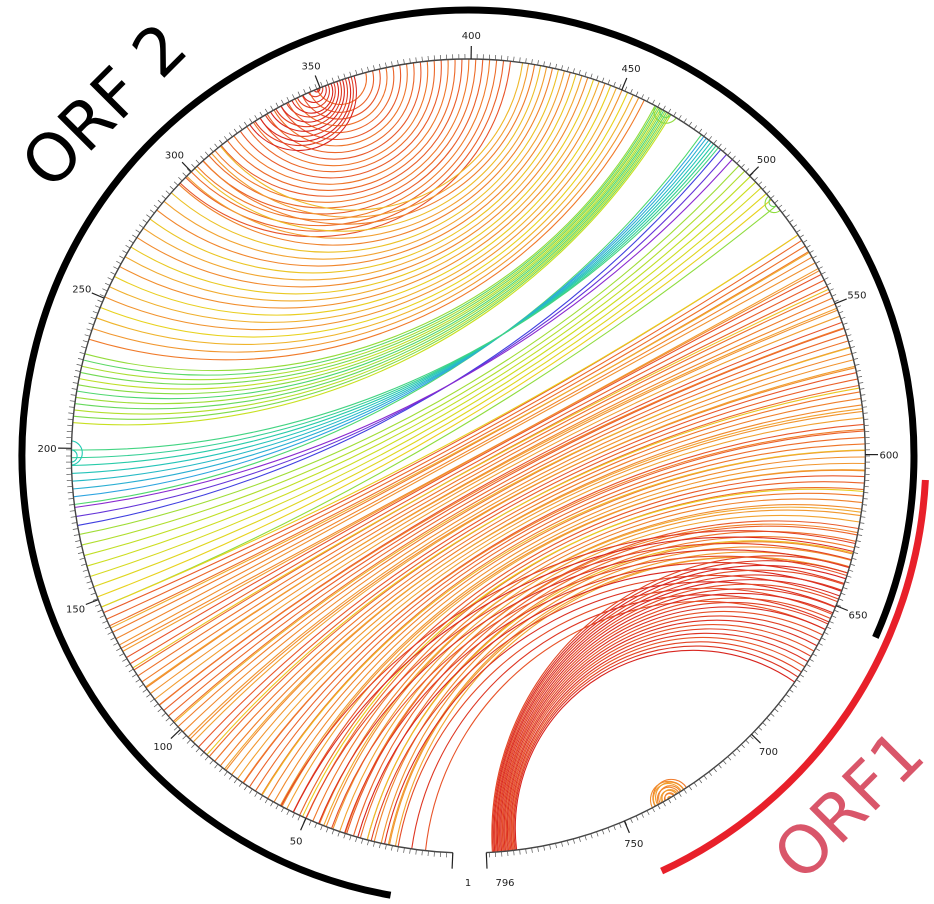 This screenshot has width=934, height=904. I want to click on sequence-start-label: 1, so click(468, 883).